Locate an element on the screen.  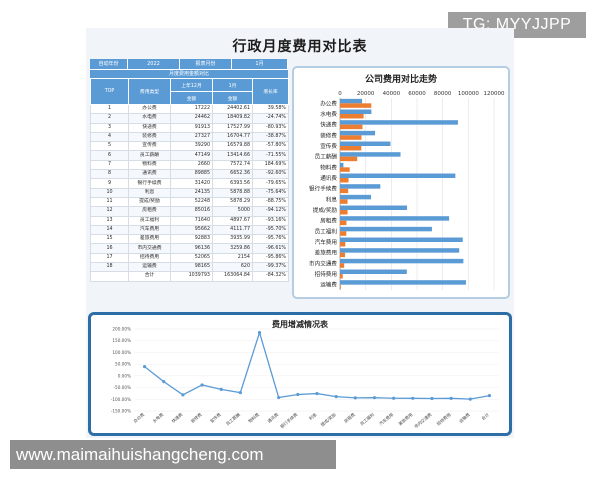
prev-amount-cell: 24462 is located at coordinates (191, 118).